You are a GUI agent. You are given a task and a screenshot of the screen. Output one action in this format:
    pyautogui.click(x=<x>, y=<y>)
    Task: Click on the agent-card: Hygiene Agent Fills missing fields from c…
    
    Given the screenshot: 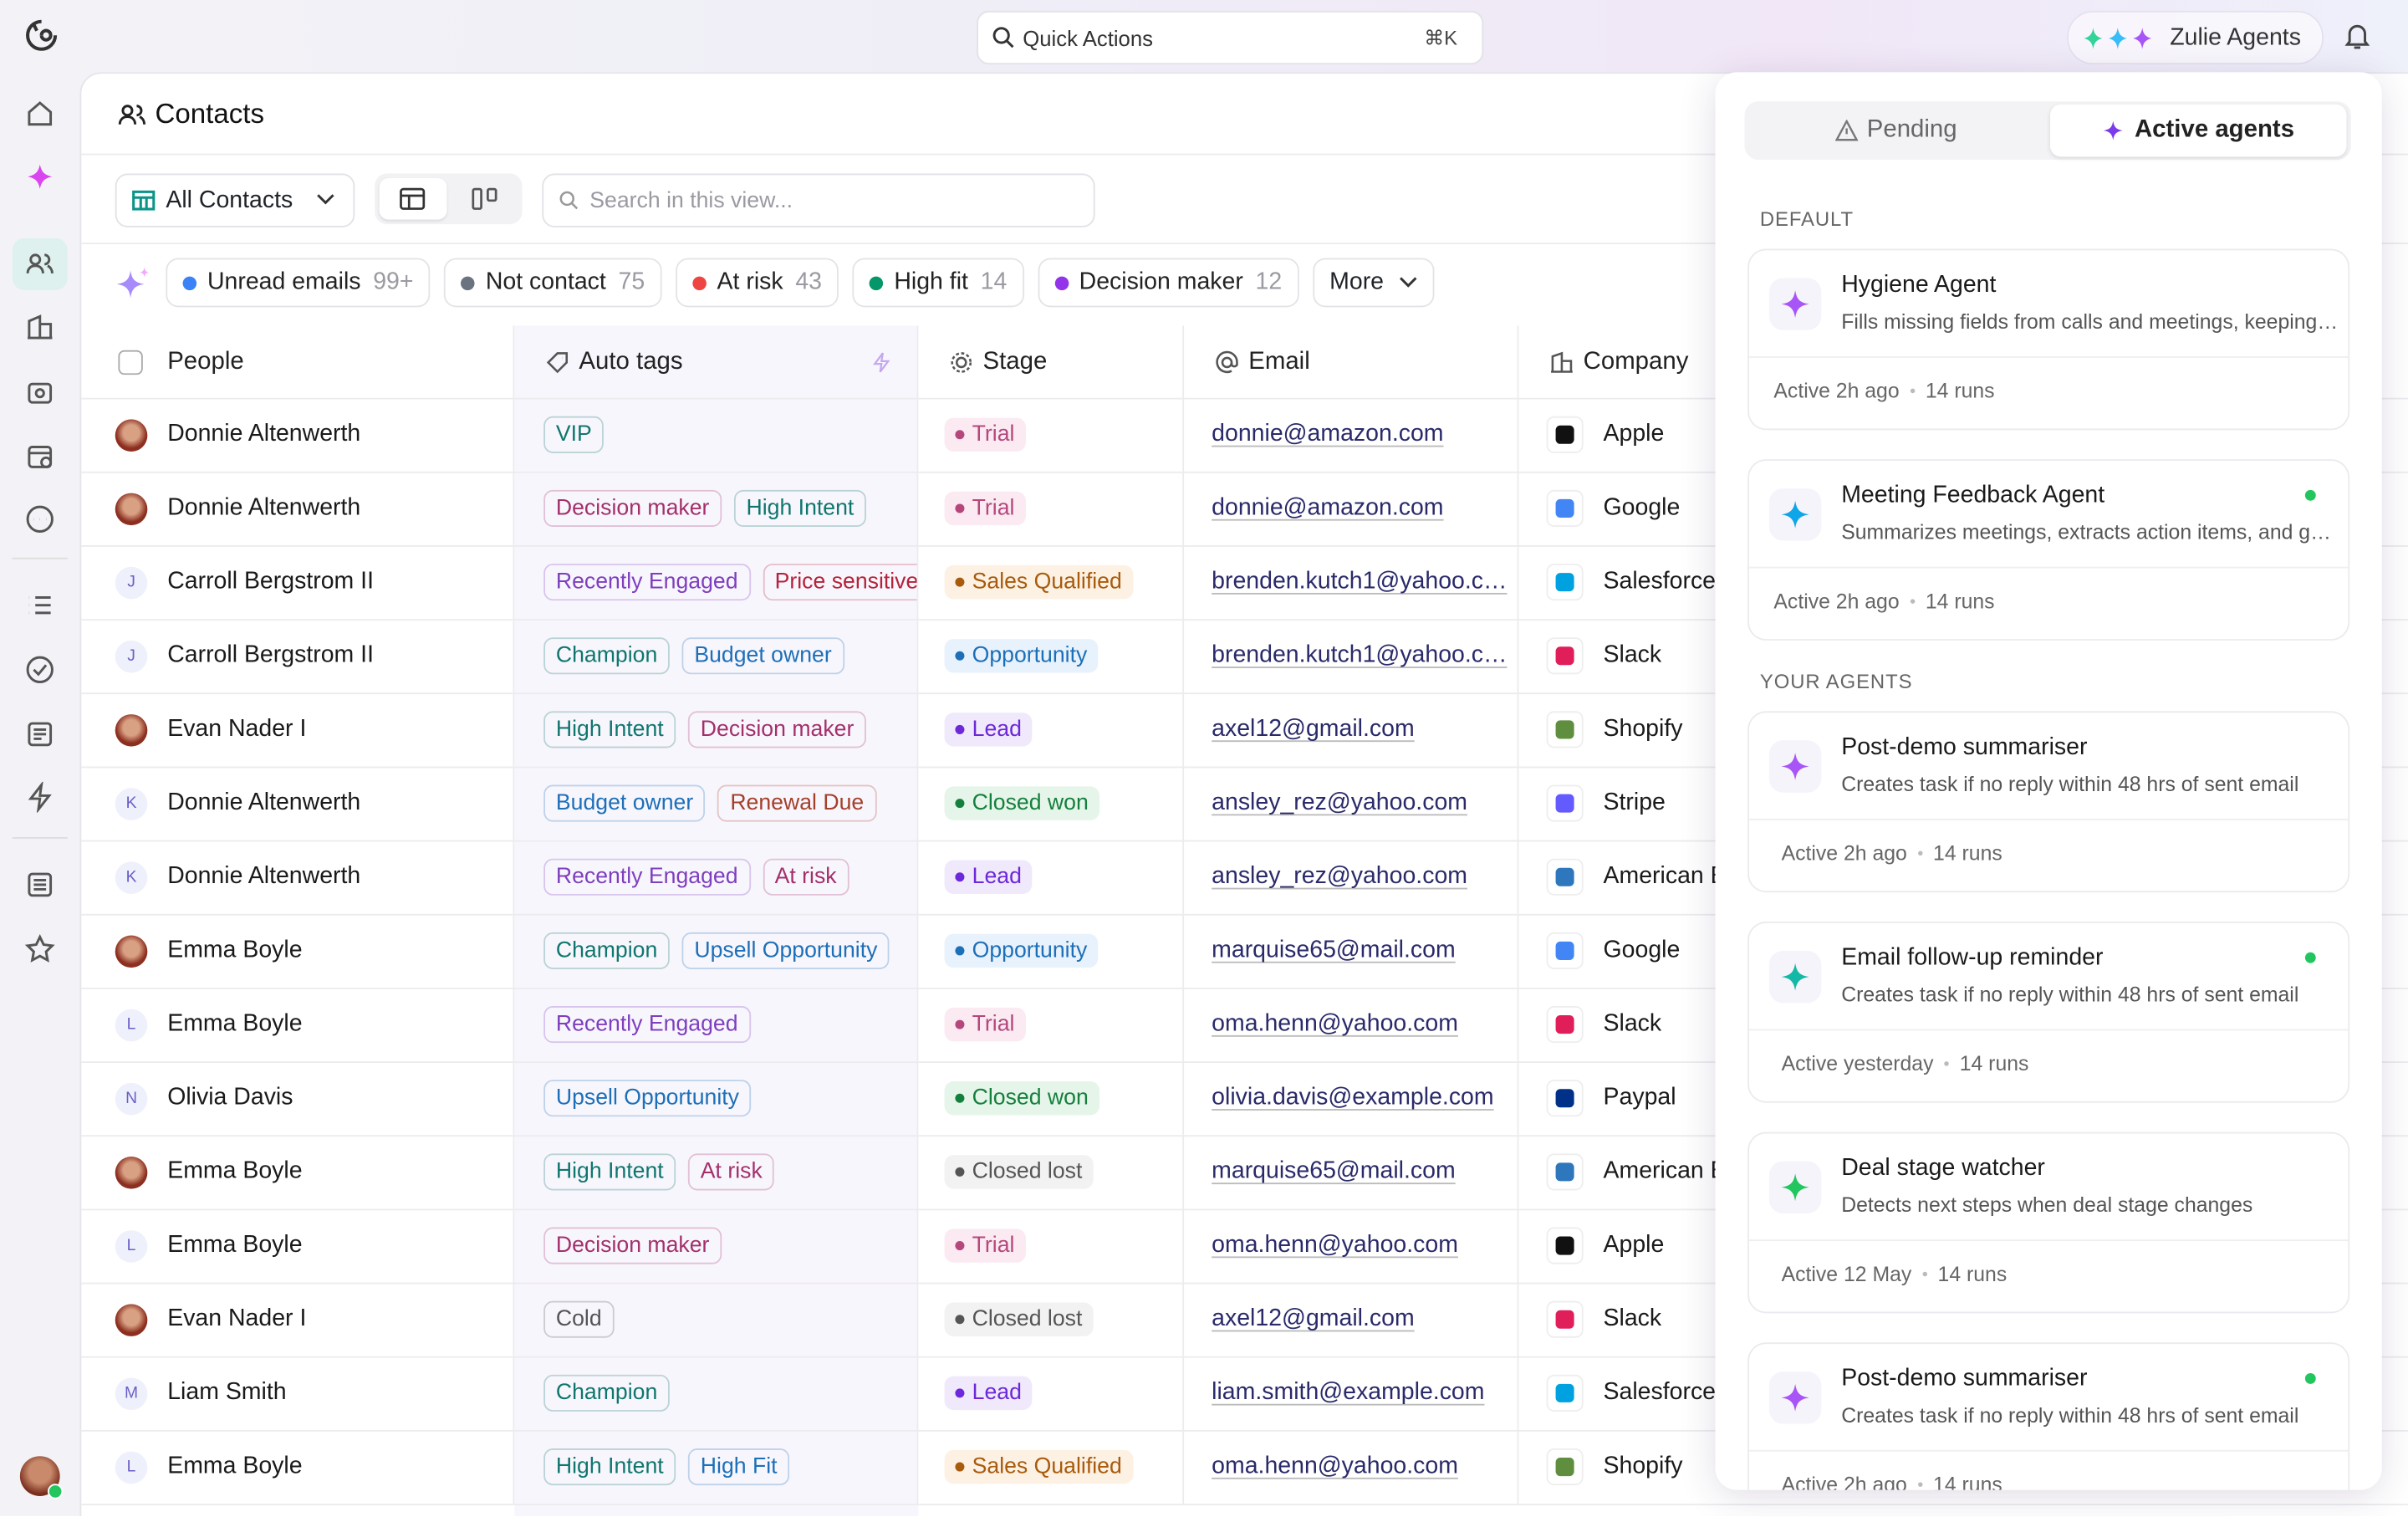 What is the action you would take?
    pyautogui.click(x=2048, y=339)
    